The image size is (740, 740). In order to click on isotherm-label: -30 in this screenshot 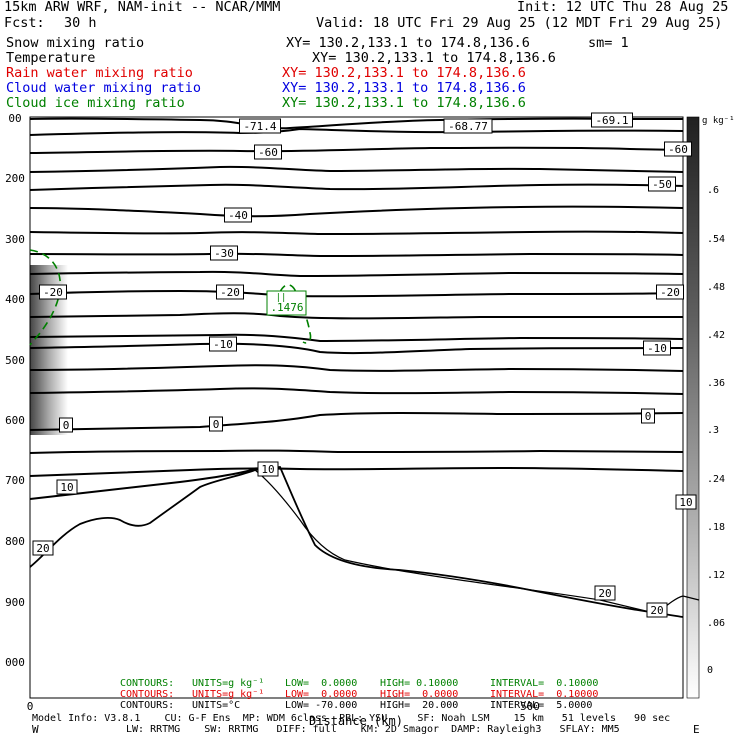, I will do `click(224, 253)`.